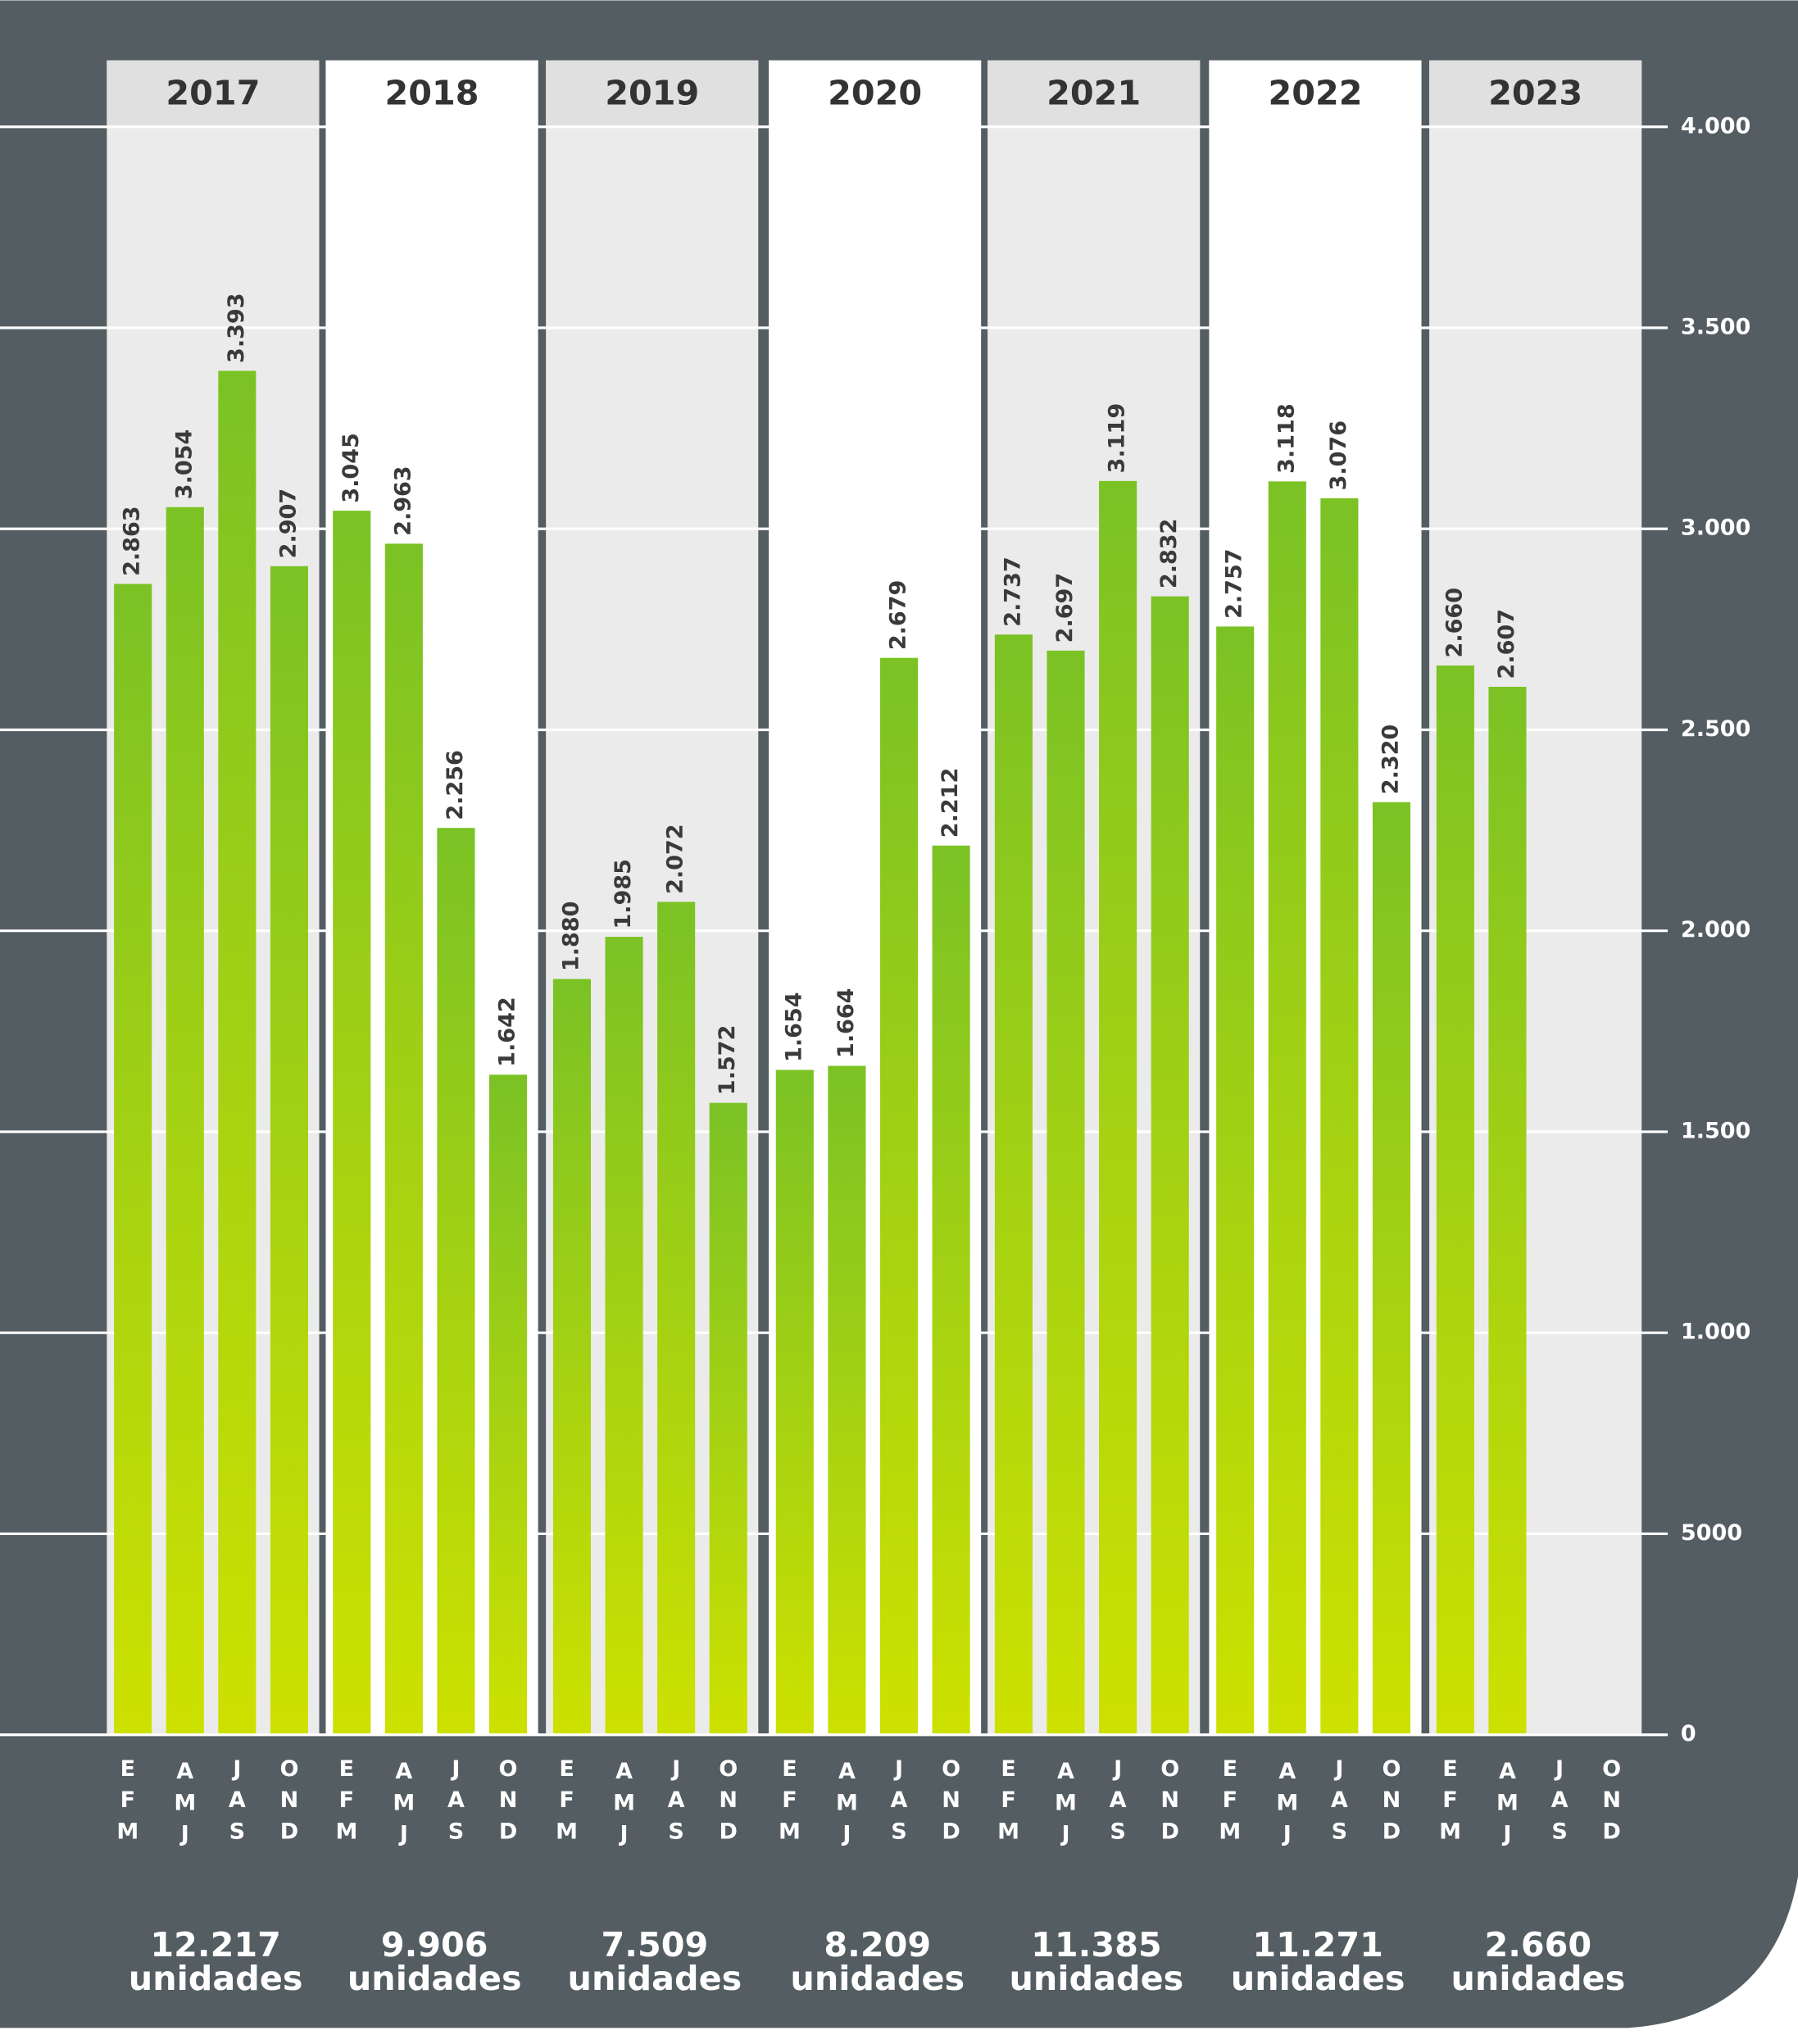  I want to click on value-label: 2.679, so click(898, 615).